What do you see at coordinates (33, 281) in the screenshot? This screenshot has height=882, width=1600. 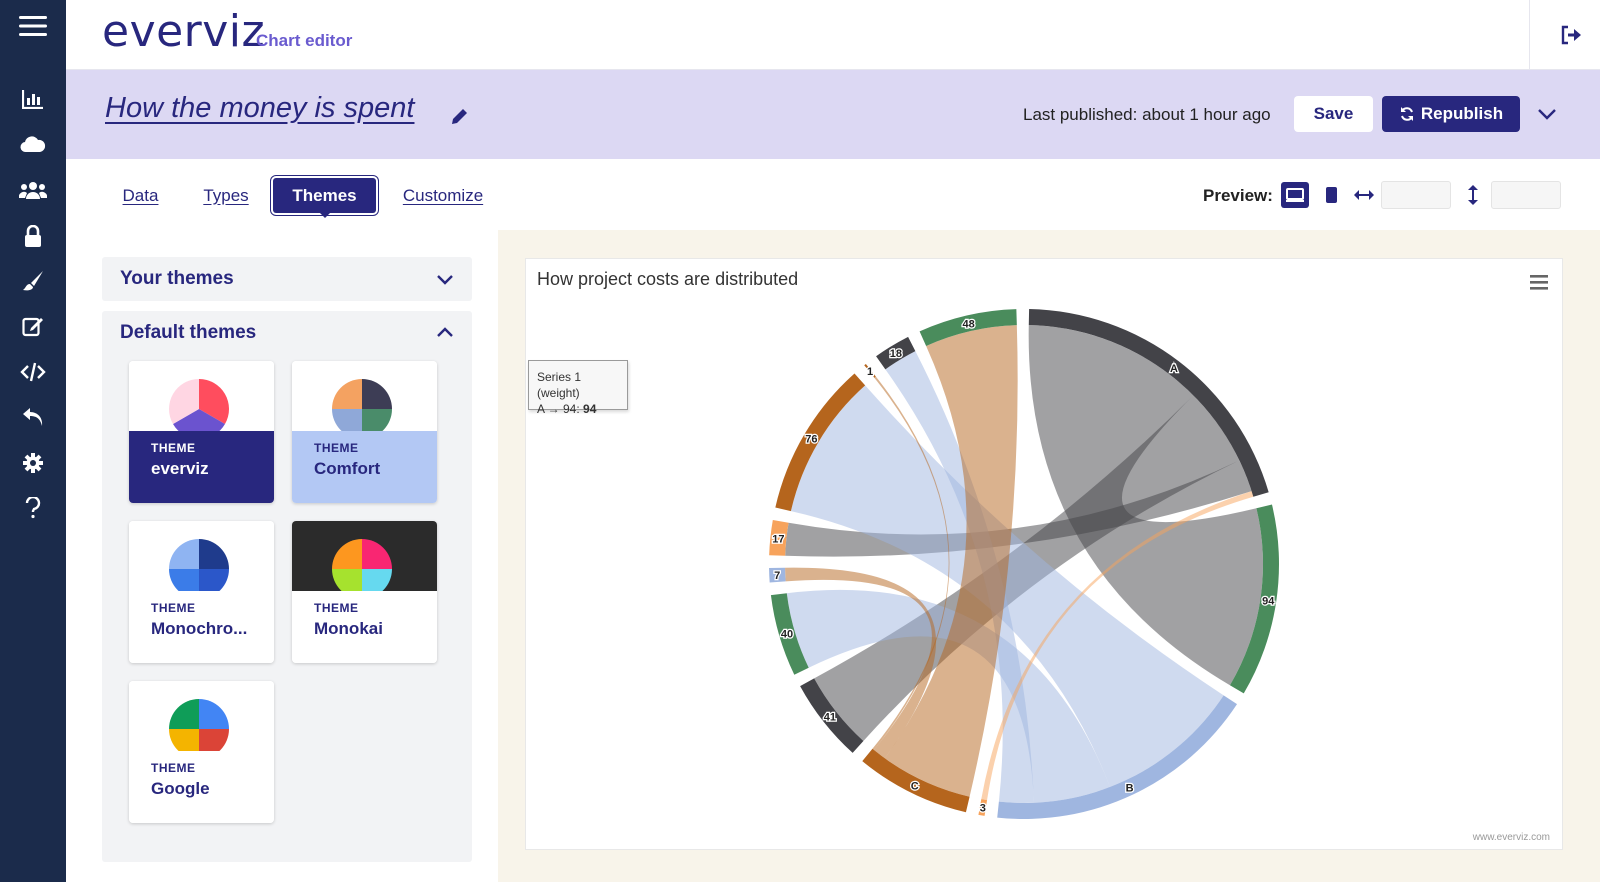 I see `brush-icon` at bounding box center [33, 281].